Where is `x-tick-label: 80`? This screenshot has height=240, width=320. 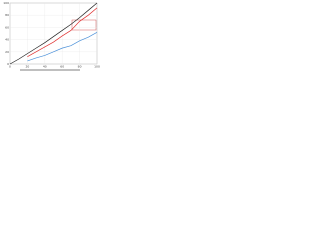 x-tick-label: 80 is located at coordinates (80, 67).